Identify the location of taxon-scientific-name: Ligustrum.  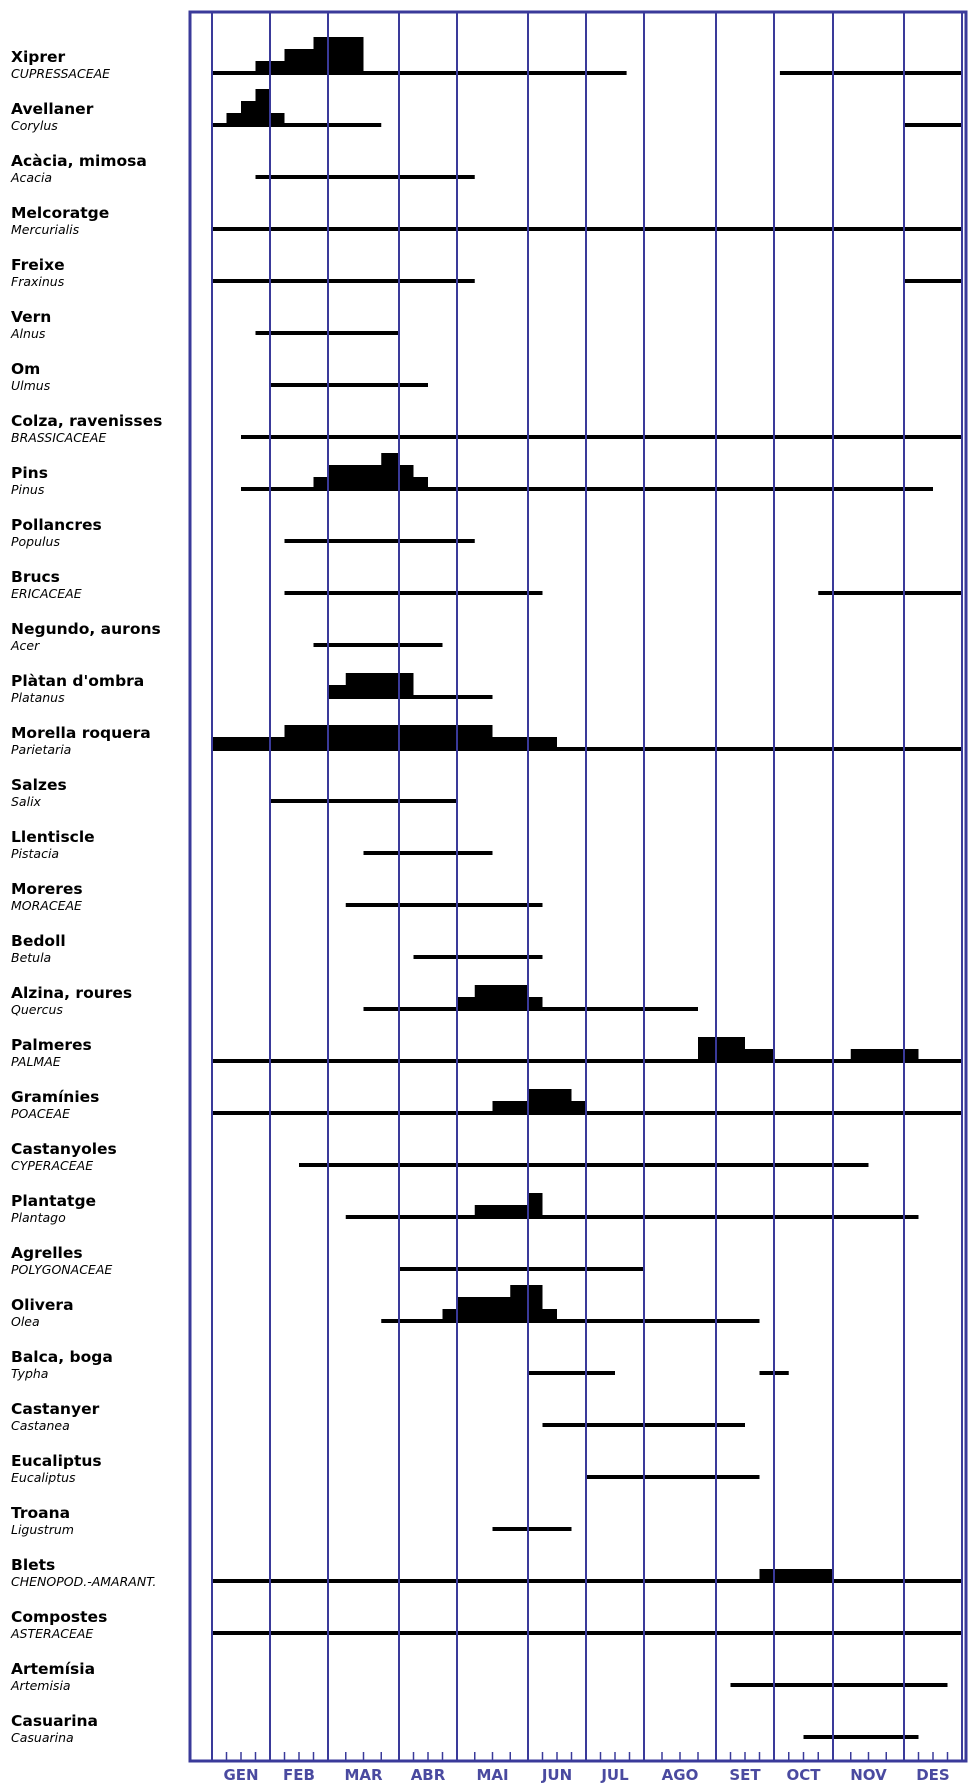
(42, 1529).